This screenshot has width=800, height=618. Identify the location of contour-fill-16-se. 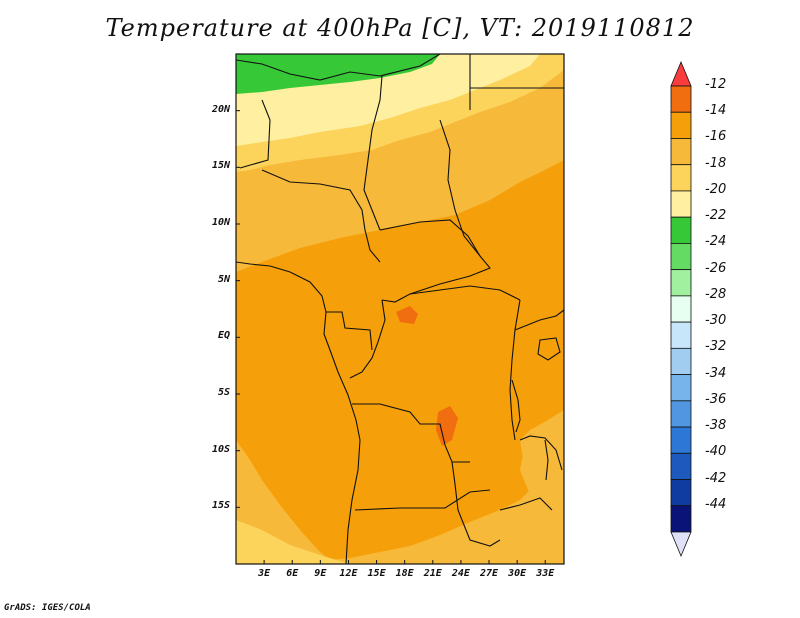
(542, 460).